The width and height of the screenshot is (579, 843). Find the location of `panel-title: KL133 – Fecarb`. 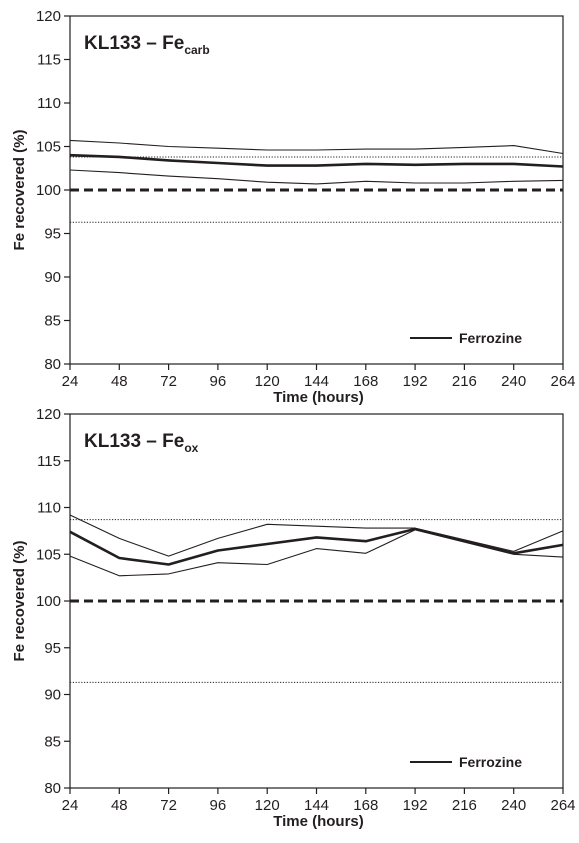

panel-title: KL133 – Fecarb is located at coordinates (147, 45).